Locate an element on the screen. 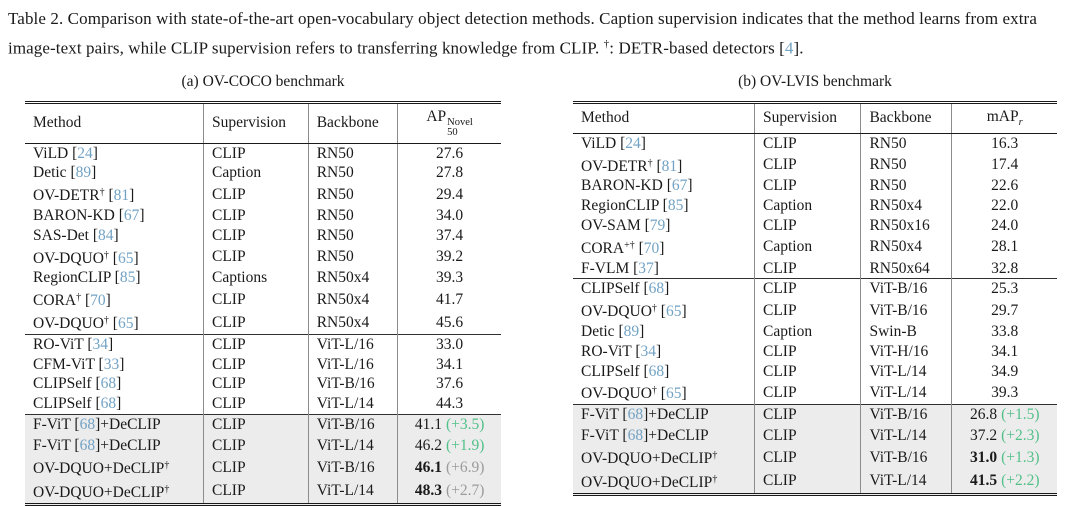 The image size is (1080, 506). method-suffix: +DeCLIP is located at coordinates (678, 435).